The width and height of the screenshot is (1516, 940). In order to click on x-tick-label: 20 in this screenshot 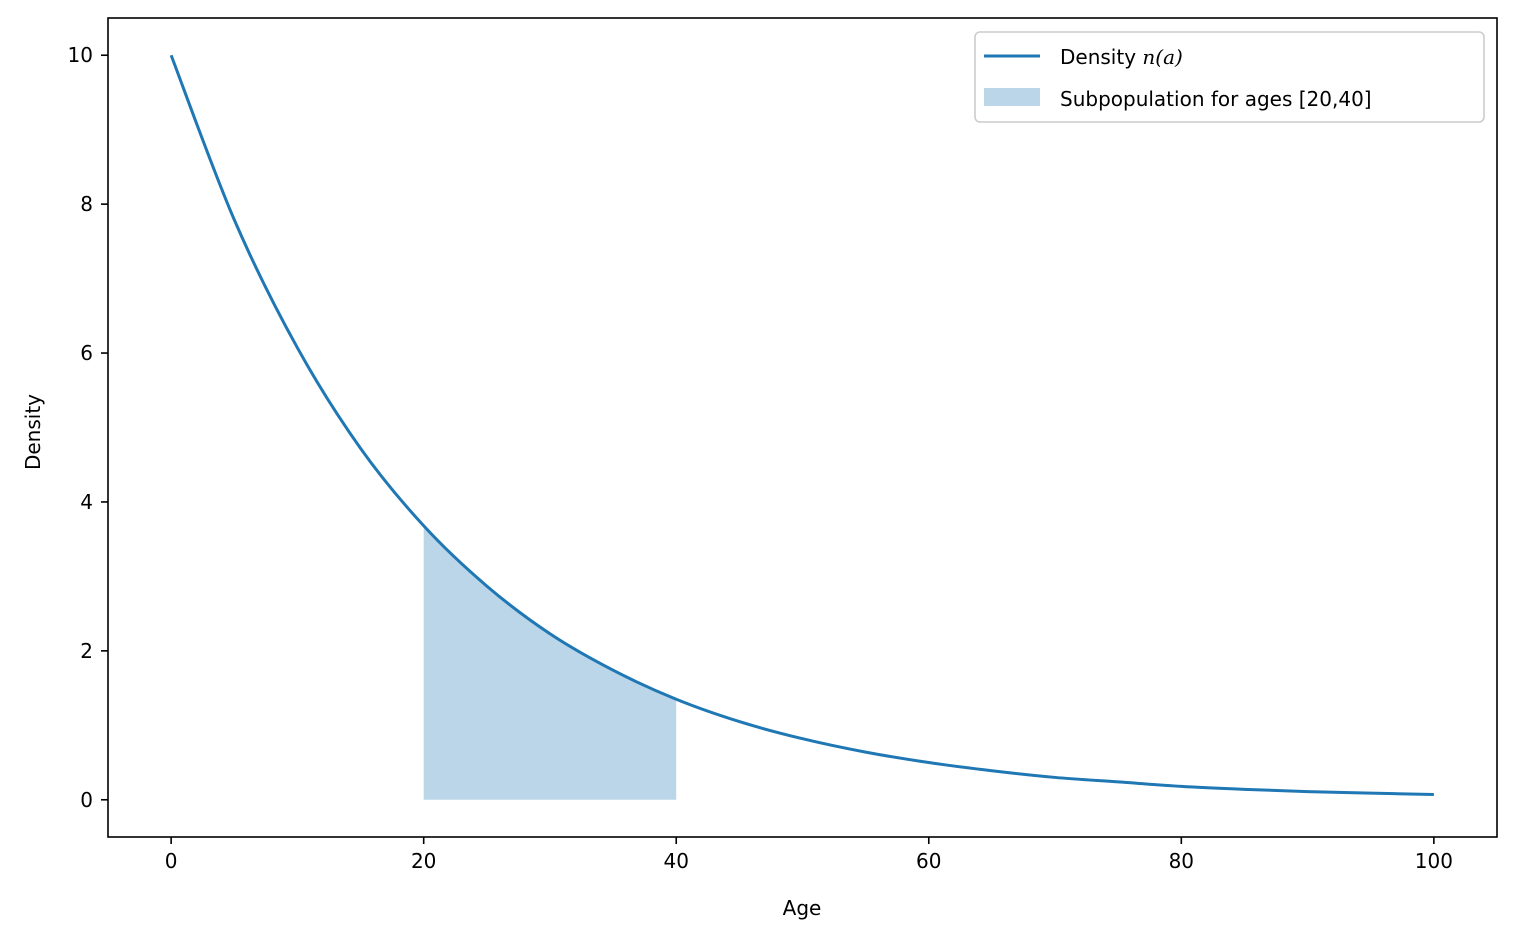, I will do `click(423, 861)`.